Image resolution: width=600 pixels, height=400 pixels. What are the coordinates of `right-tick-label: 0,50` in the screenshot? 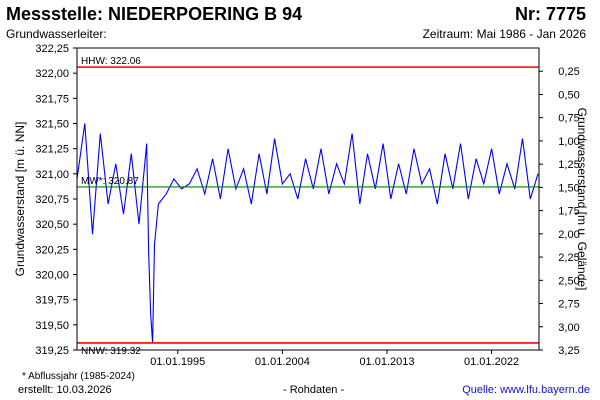 It's located at (568, 95).